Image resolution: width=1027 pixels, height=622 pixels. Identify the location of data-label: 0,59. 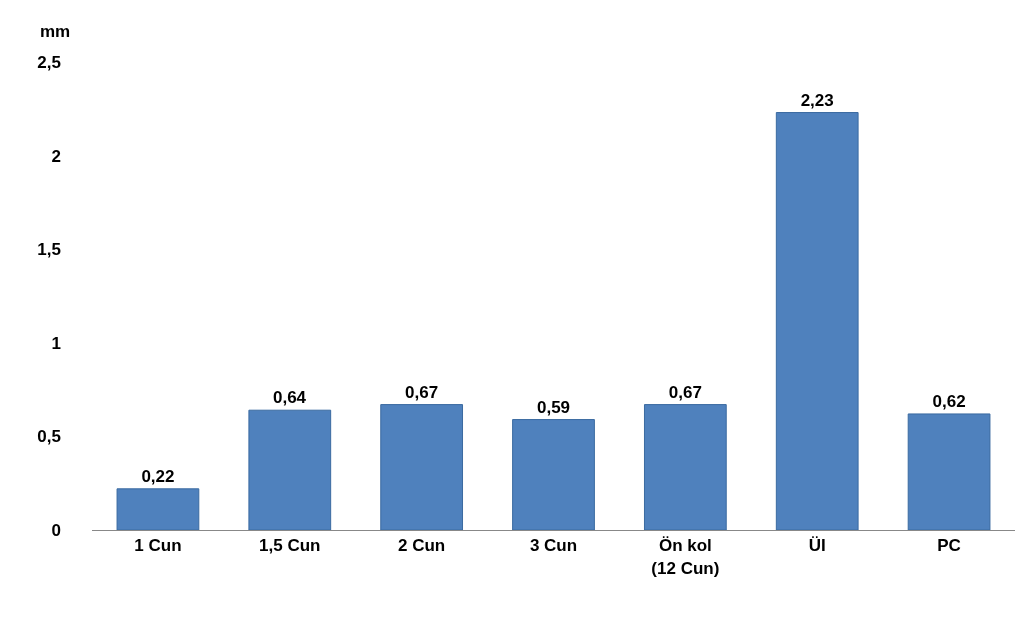
(553, 407).